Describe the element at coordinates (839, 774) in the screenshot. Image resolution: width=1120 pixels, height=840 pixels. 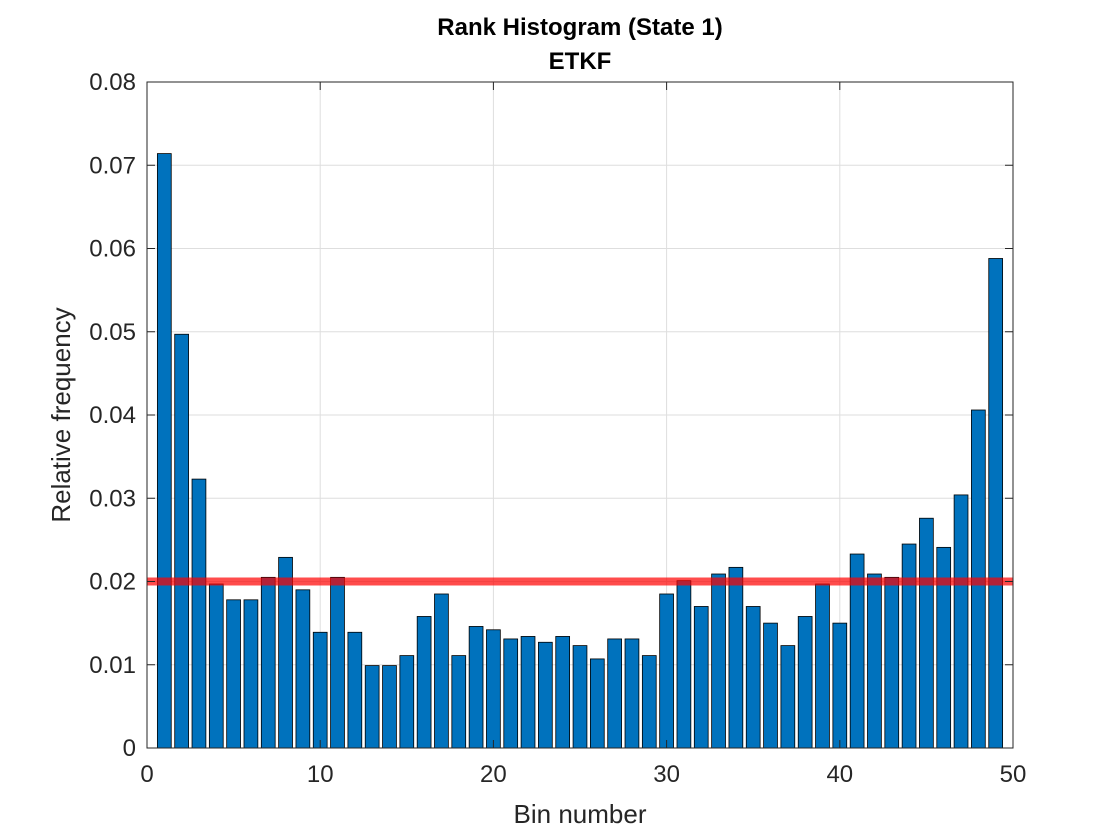
I see `x-tick-label: 40` at that location.